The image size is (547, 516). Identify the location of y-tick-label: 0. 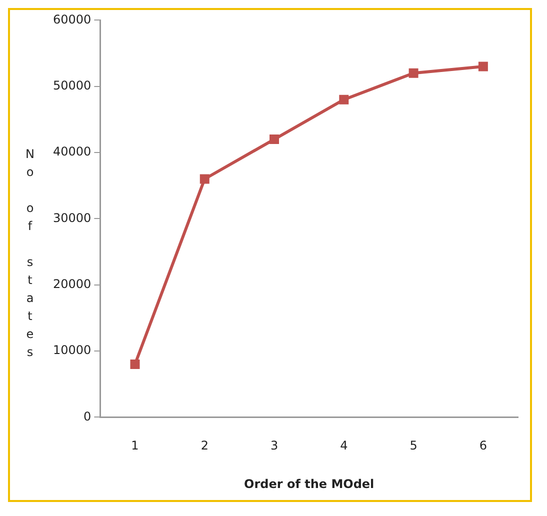
(88, 416).